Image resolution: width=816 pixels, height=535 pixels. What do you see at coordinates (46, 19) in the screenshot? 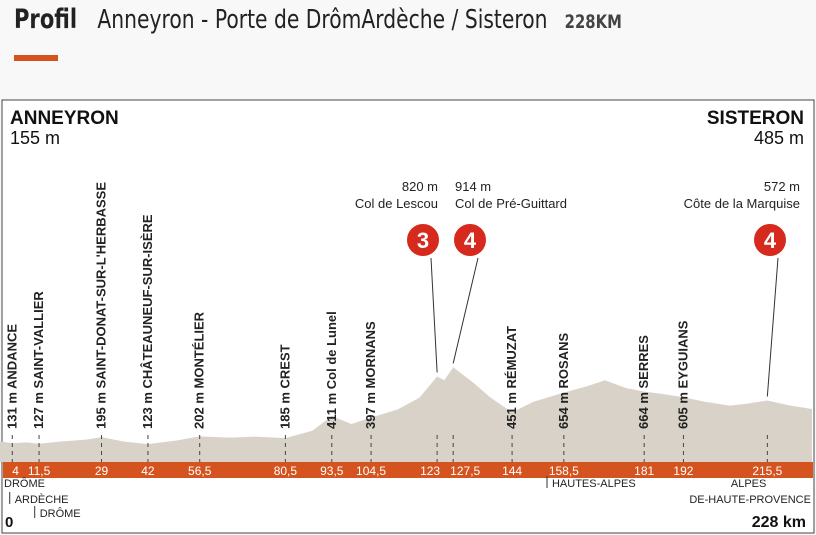
I see `section-title: Profil` at bounding box center [46, 19].